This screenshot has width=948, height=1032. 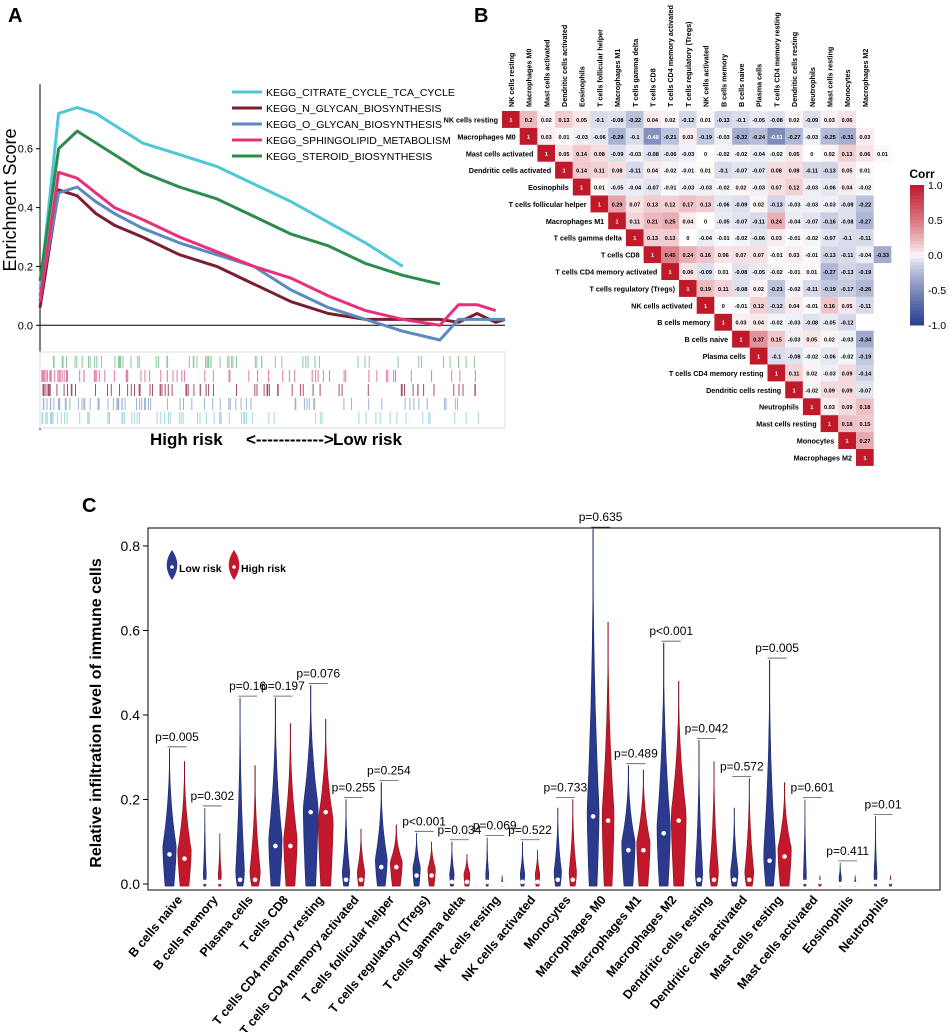 I want to click on corr-col-label-t-cells-follicular-helper: T cells follicular helper, so click(x=599, y=68).